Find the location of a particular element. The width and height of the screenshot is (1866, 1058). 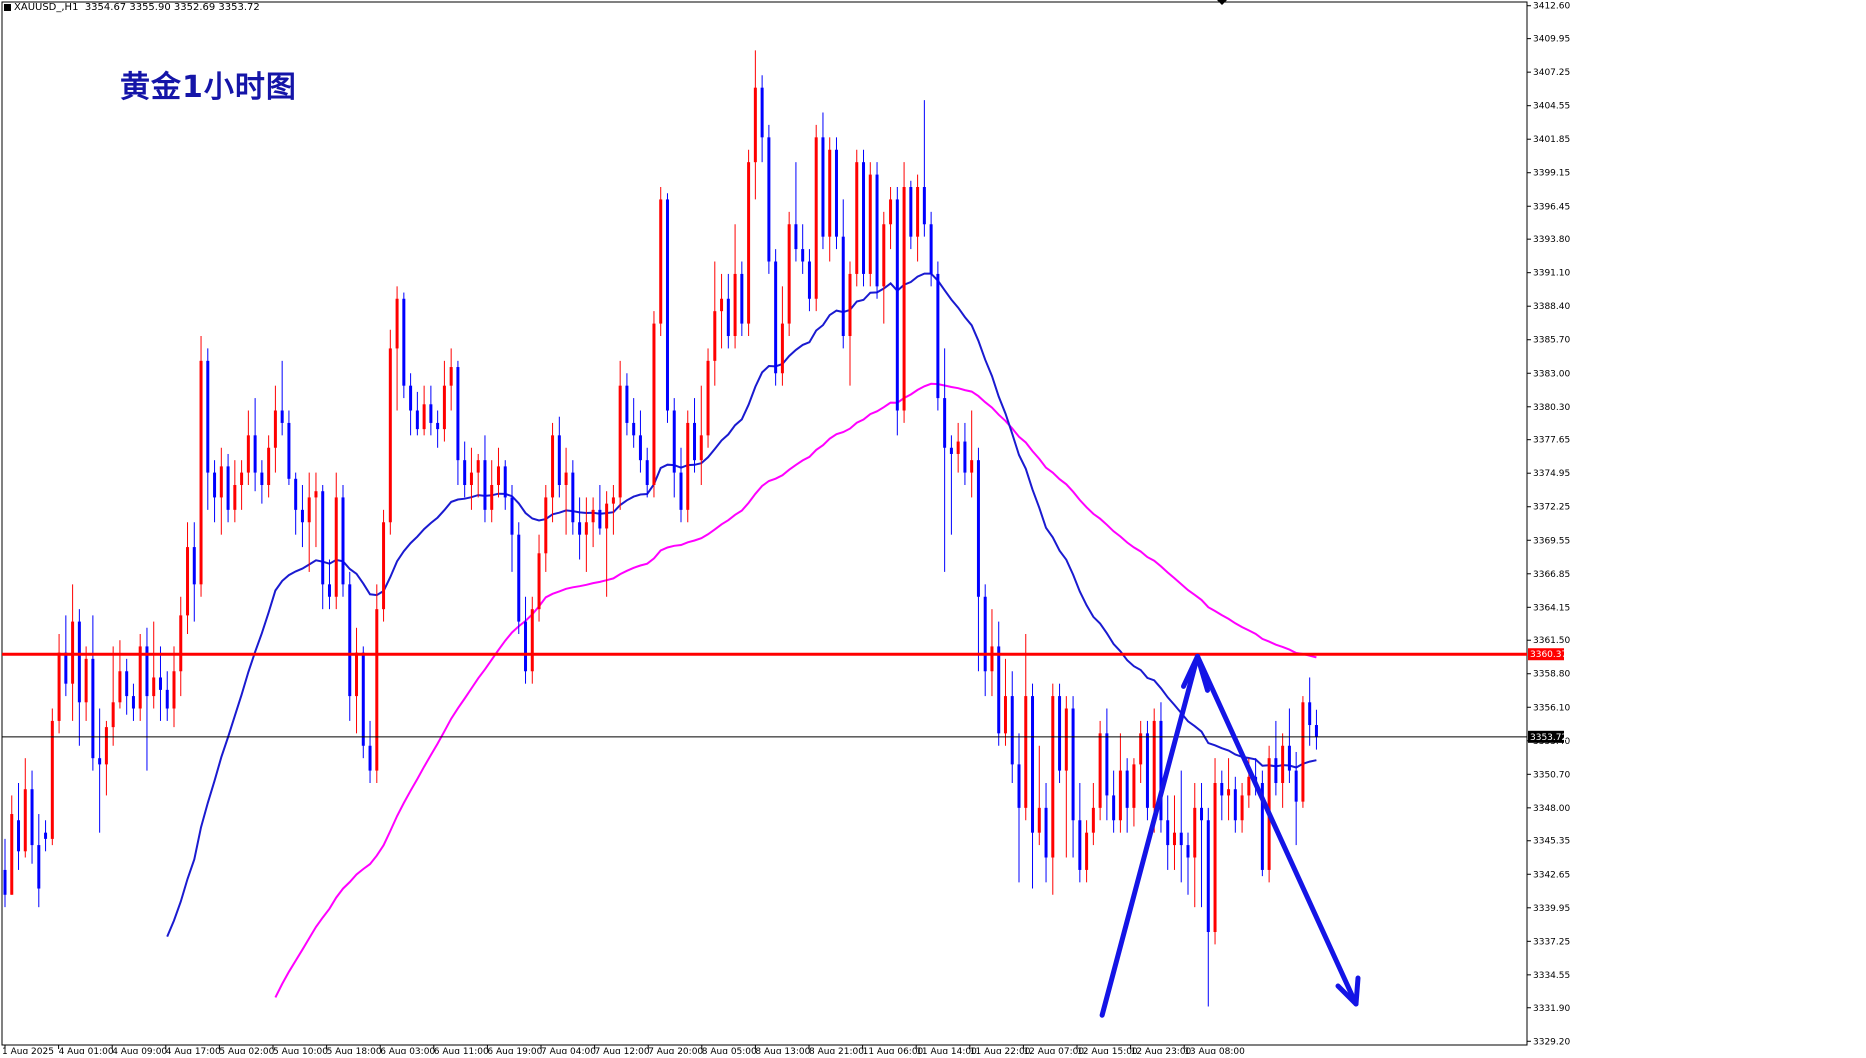

y-tick-label: 3391.10 is located at coordinates (1551, 274).